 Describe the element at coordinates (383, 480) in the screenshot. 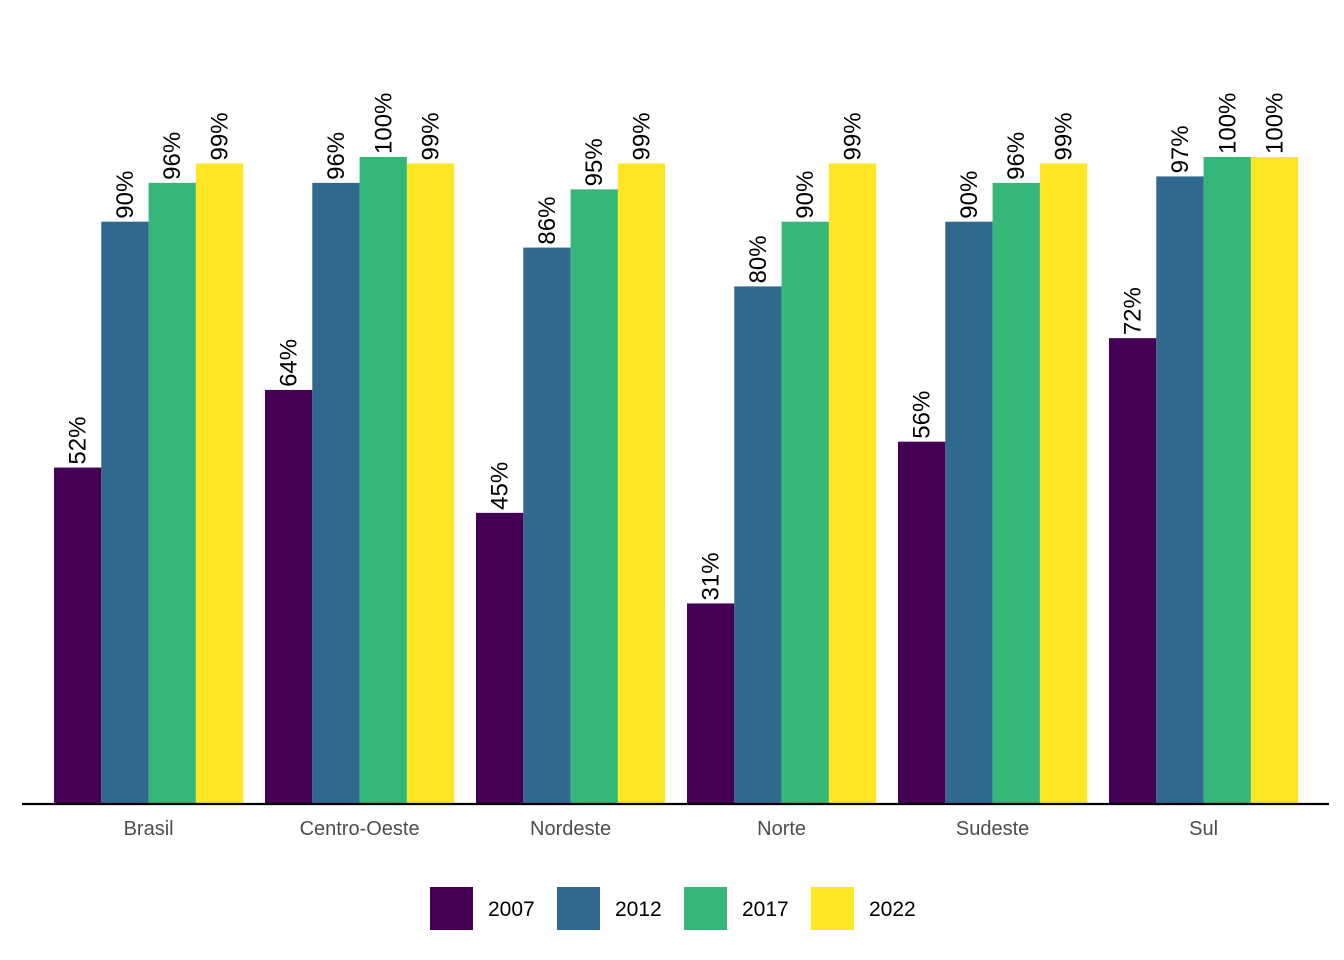

I see `bar-centro-oeste-2017` at that location.